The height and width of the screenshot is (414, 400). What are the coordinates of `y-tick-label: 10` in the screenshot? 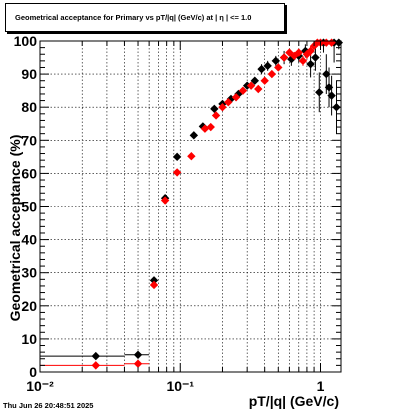 It's located at (29, 339).